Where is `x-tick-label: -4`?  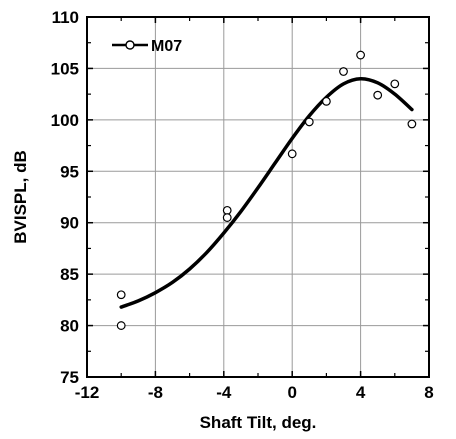
x-tick-label: -4 is located at coordinates (224, 392).